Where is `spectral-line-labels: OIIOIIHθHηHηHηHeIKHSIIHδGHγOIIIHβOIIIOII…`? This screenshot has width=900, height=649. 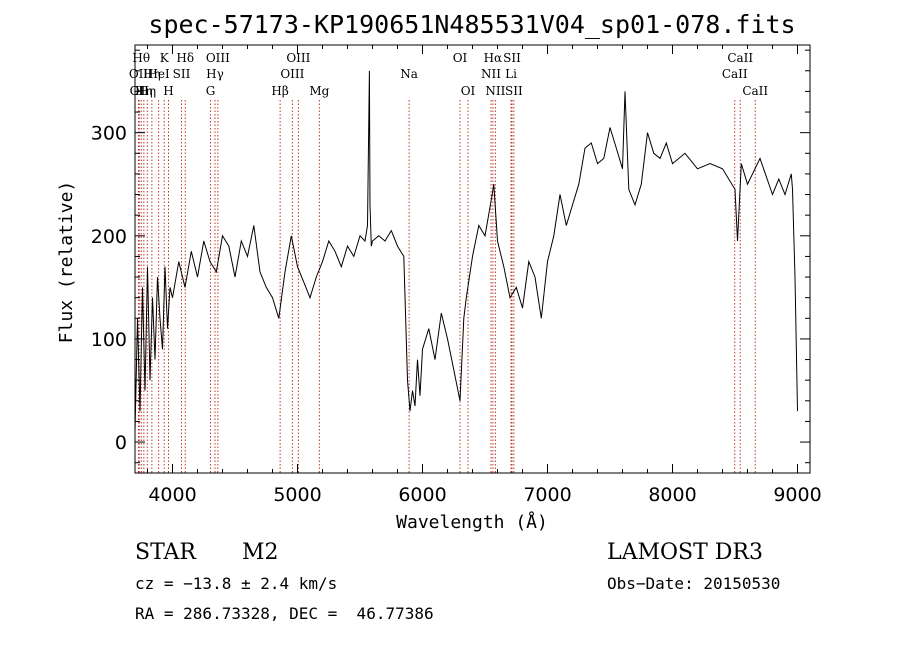
spectral-line-labels: OIIOIIHθHηHηHηHeIKHSIIHδGHγOIIIHβOIIIOII… is located at coordinates (449, 74).